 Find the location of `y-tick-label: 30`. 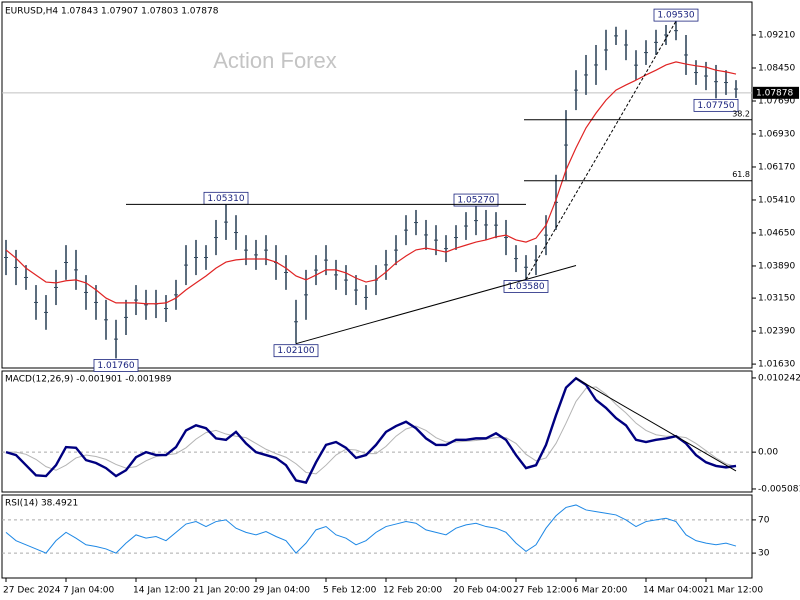

y-tick-label: 30 is located at coordinates (764, 554).